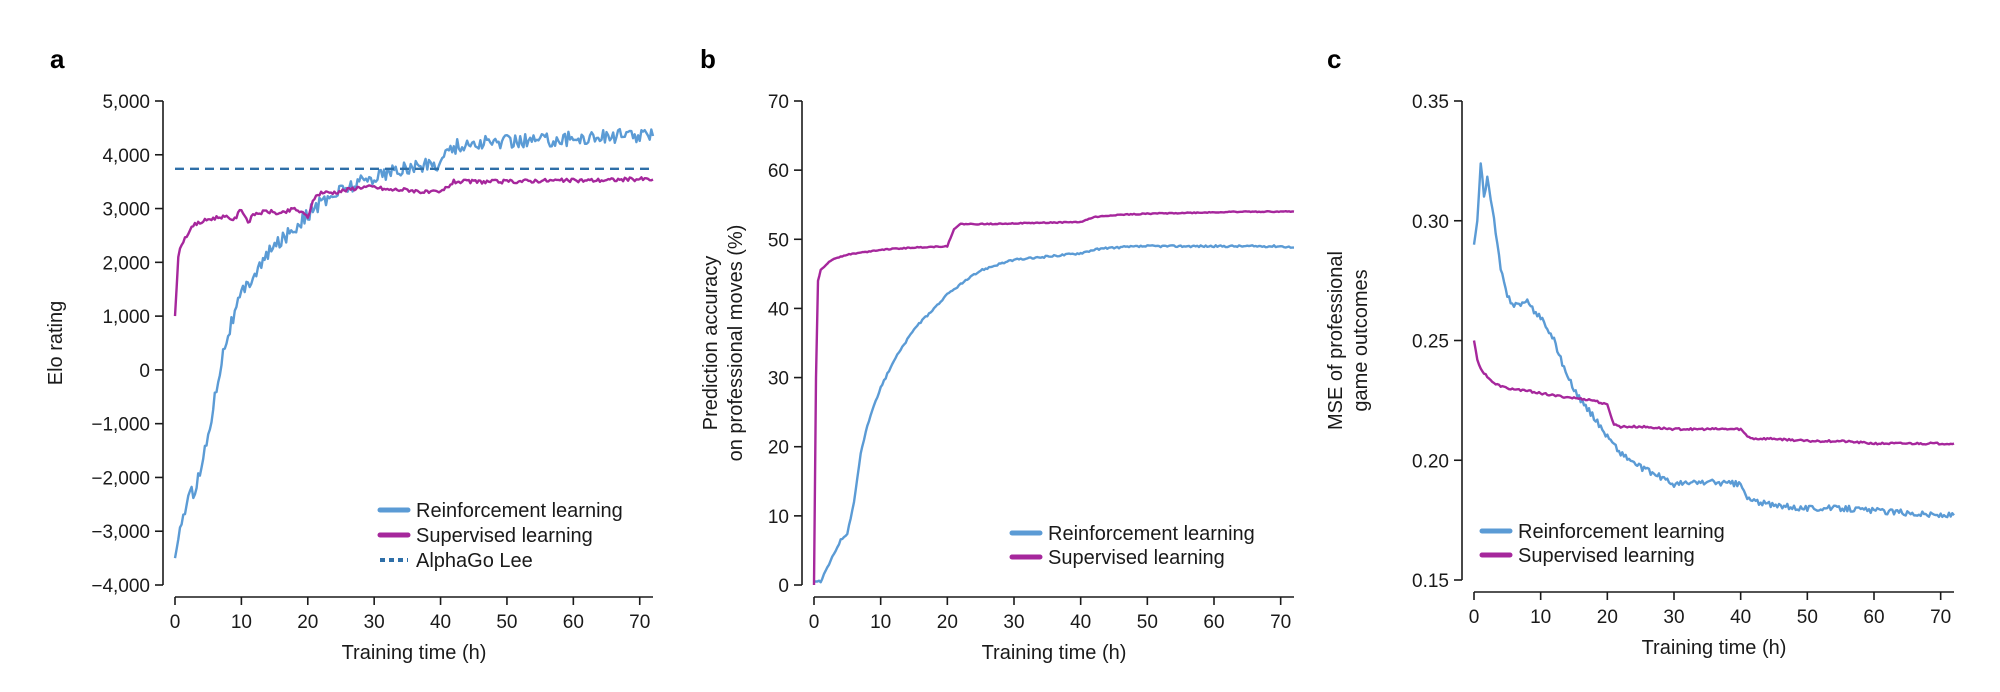 Image resolution: width=2000 pixels, height=692 pixels. What do you see at coordinates (126, 263) in the screenshot?
I see `y-tick-label: 2,000` at bounding box center [126, 263].